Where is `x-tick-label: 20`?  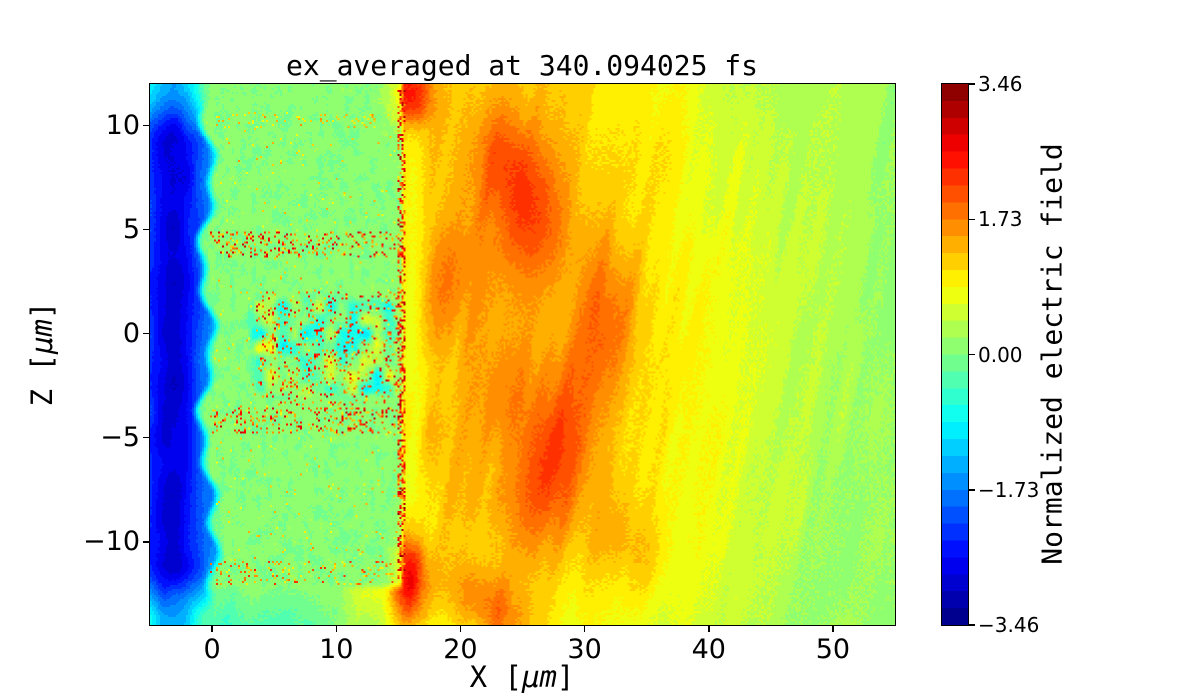 x-tick-label: 20 is located at coordinates (460, 649).